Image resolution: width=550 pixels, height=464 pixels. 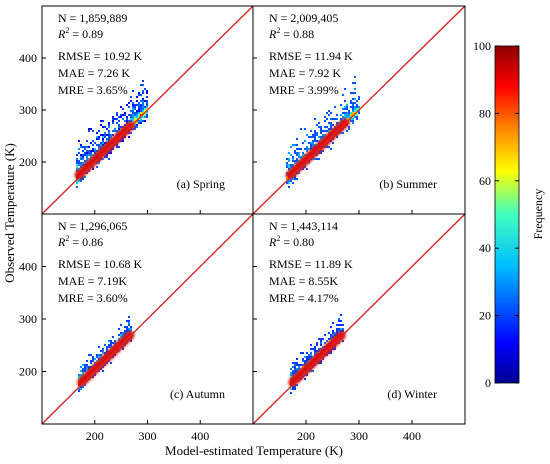 What do you see at coordinates (148, 436) in the screenshot?
I see `x-tick-label: 300` at bounding box center [148, 436].